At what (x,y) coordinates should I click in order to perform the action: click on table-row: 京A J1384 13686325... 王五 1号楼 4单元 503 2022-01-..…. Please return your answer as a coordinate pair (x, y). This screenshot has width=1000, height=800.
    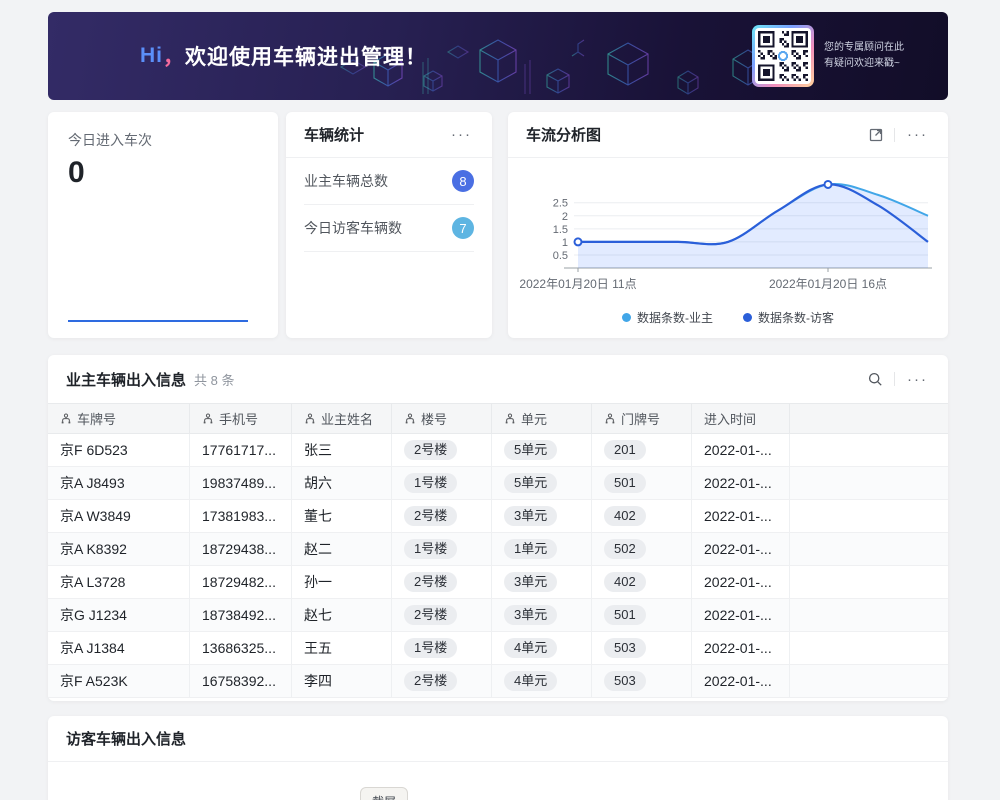
    Looking at the image, I should click on (498, 648).